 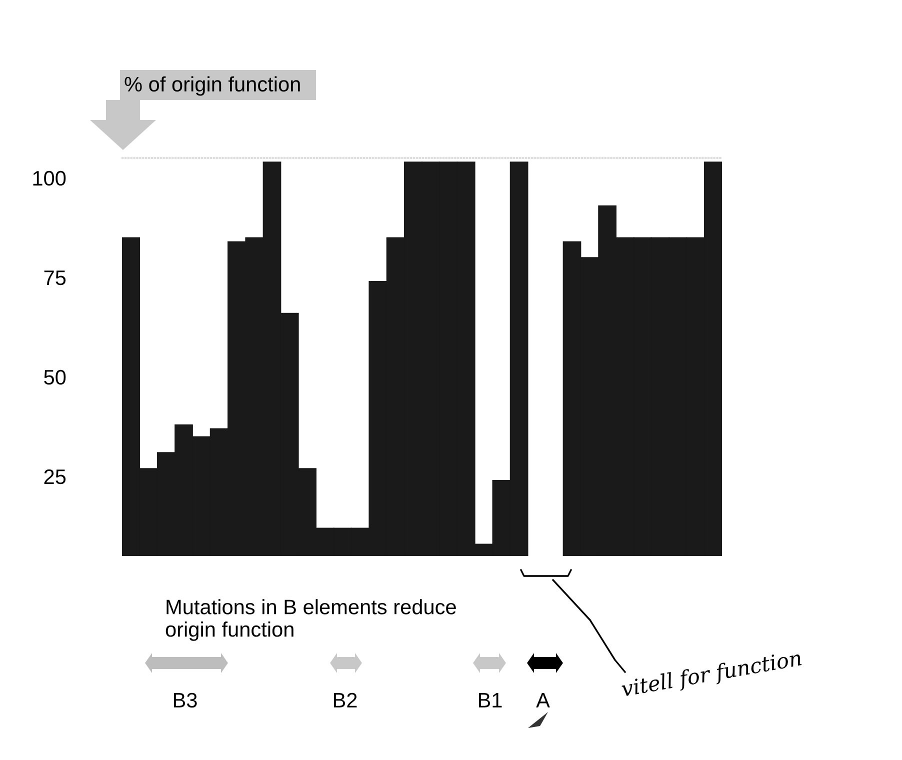 I want to click on y-tick-label: 50, so click(x=55, y=377).